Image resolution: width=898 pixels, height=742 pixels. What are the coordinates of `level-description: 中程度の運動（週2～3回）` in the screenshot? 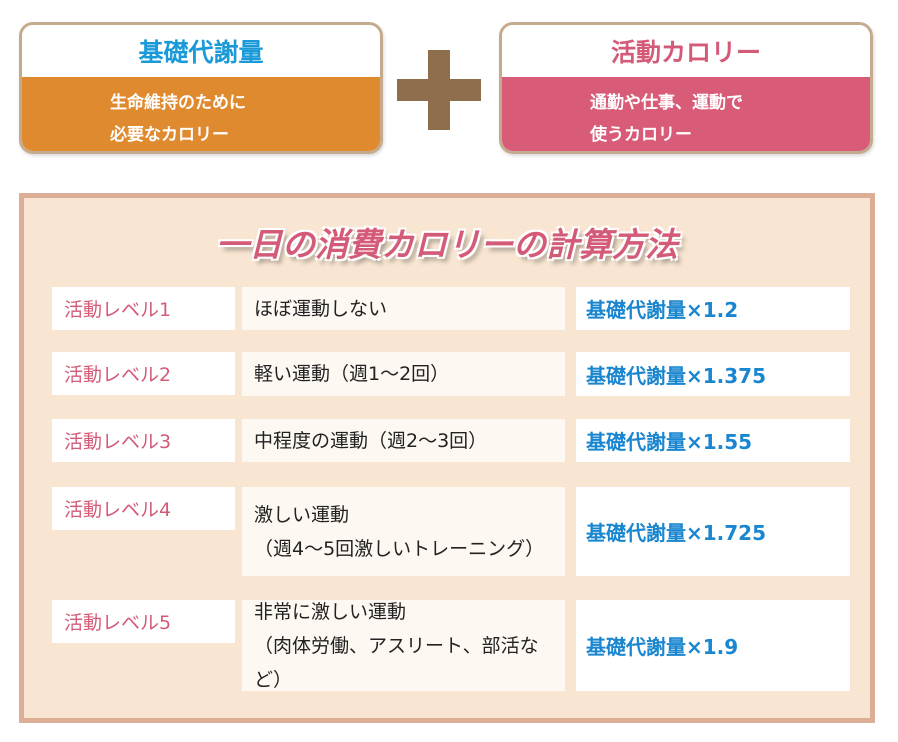 It's located at (403, 440).